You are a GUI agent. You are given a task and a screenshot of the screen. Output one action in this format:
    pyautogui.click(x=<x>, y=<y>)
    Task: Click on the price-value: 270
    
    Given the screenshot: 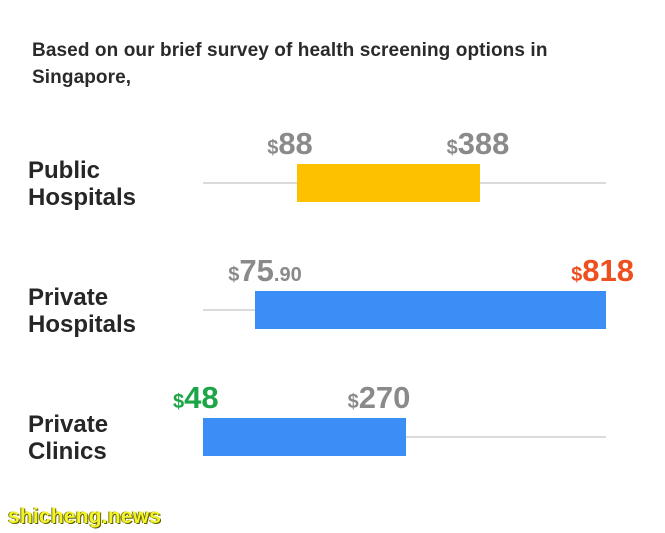 What is the action you would take?
    pyautogui.click(x=385, y=397)
    